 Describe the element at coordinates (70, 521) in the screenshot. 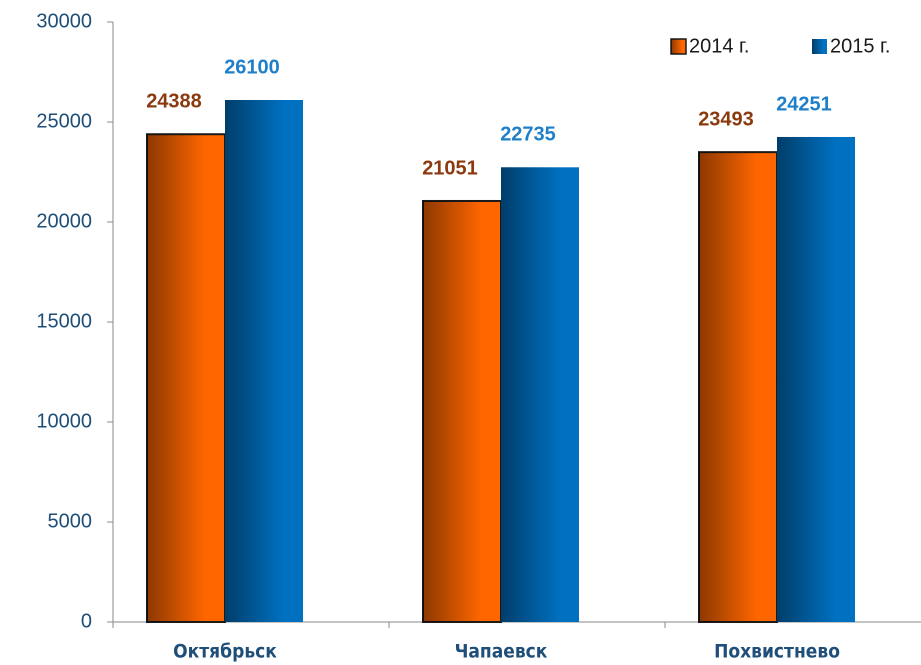

I see `y-tick-label: 5000` at that location.